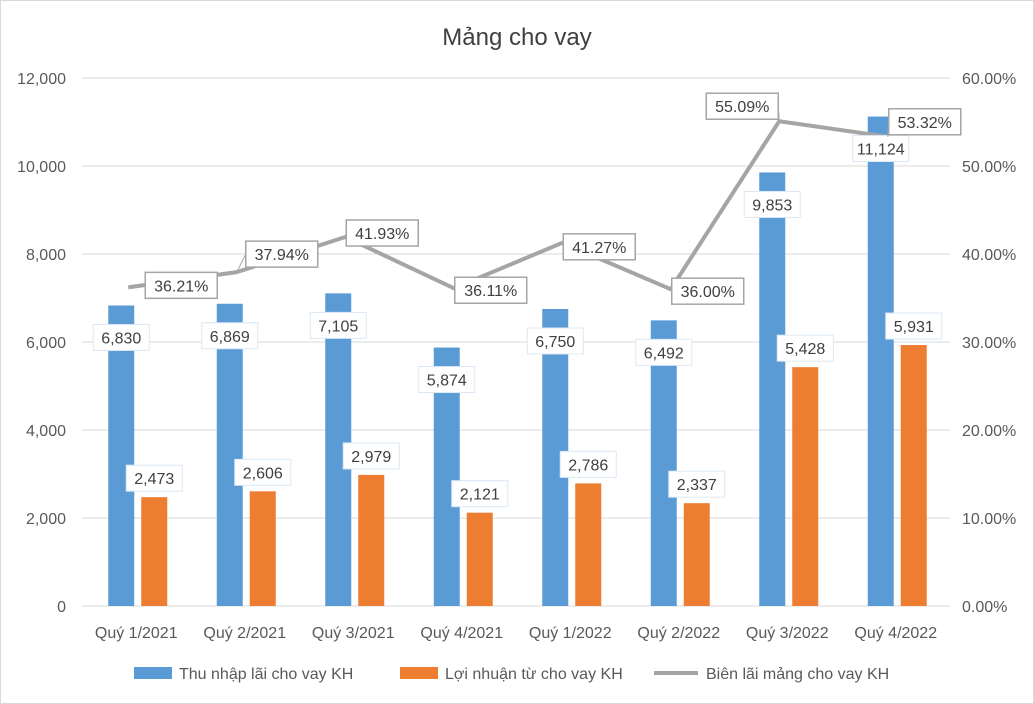  I want to click on category-tick-label: Quý 3/2021, so click(353, 633).